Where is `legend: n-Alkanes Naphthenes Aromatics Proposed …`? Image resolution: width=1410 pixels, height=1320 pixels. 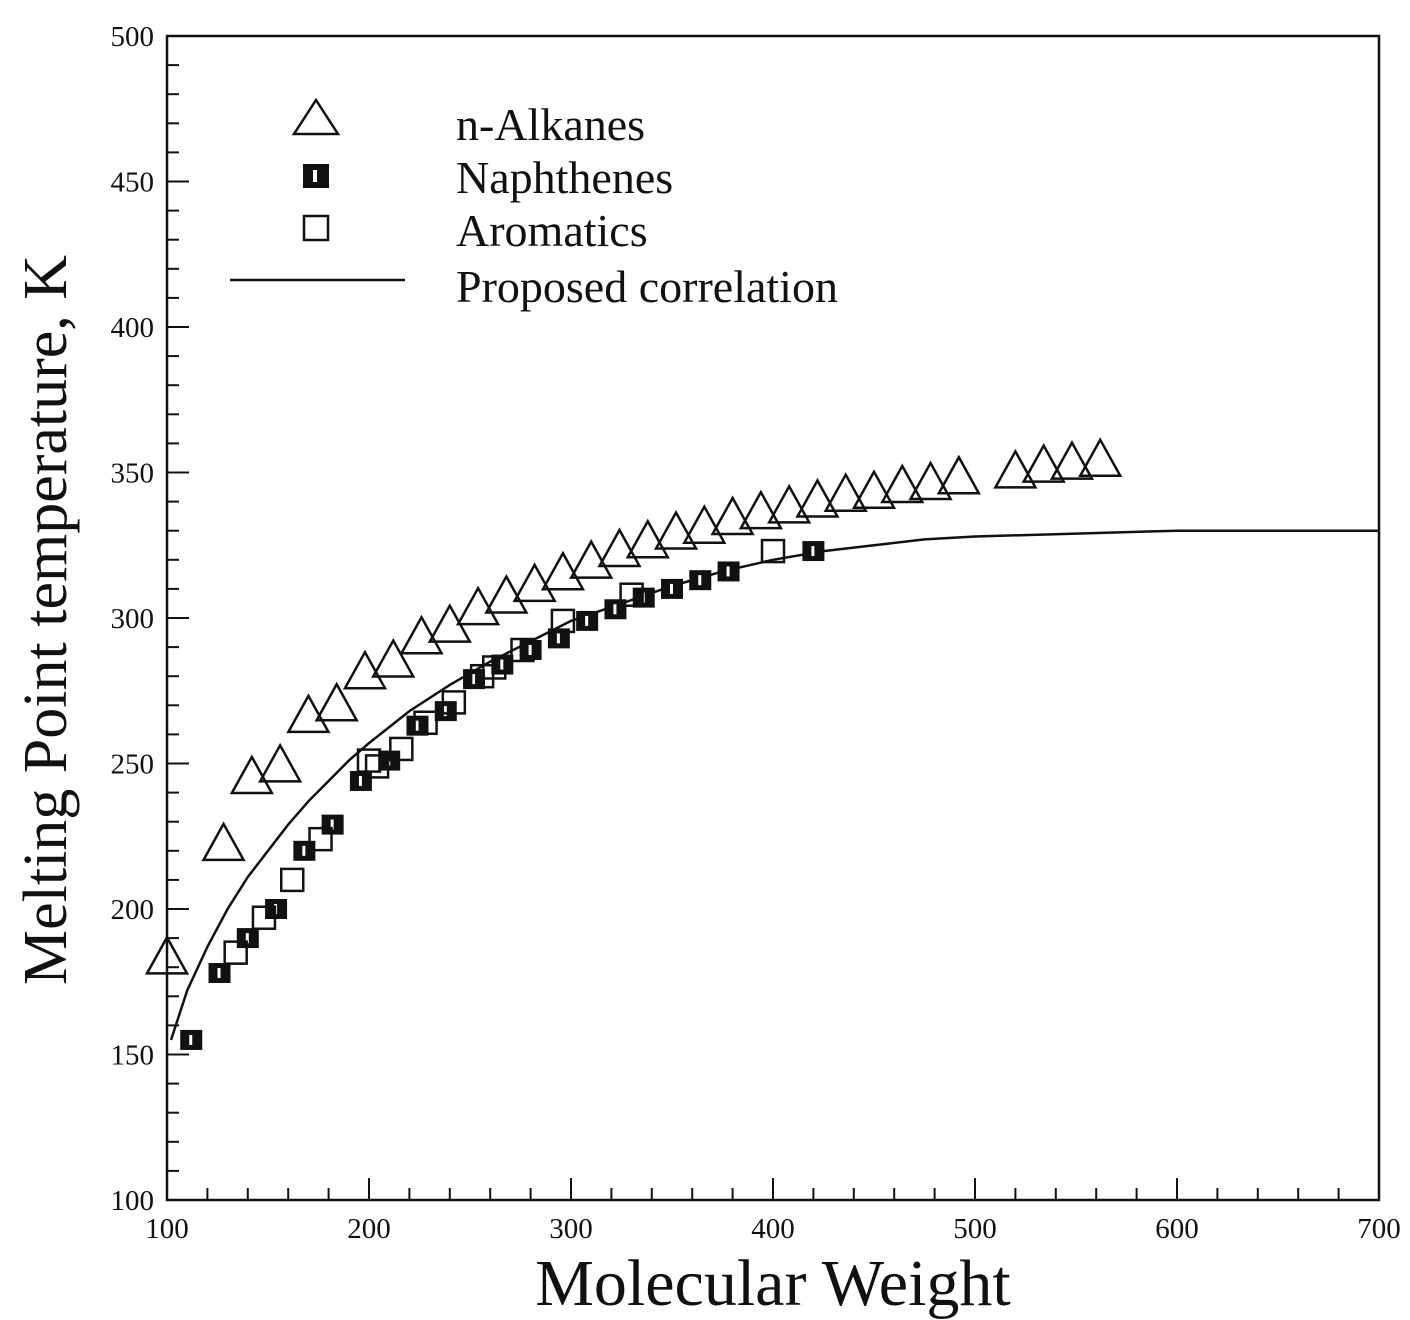 legend: n-Alkanes Naphthenes Aromatics Proposed … is located at coordinates (534, 204).